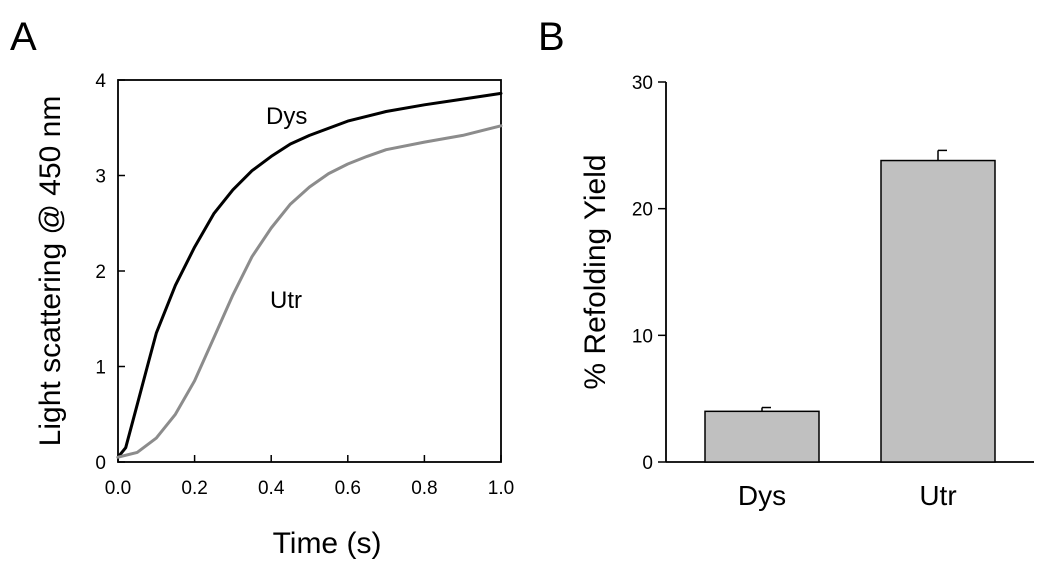 This screenshot has width=1044, height=566. What do you see at coordinates (649, 273) in the screenshot?
I see `panel-b-y-ticks: 0 10 20 30` at bounding box center [649, 273].